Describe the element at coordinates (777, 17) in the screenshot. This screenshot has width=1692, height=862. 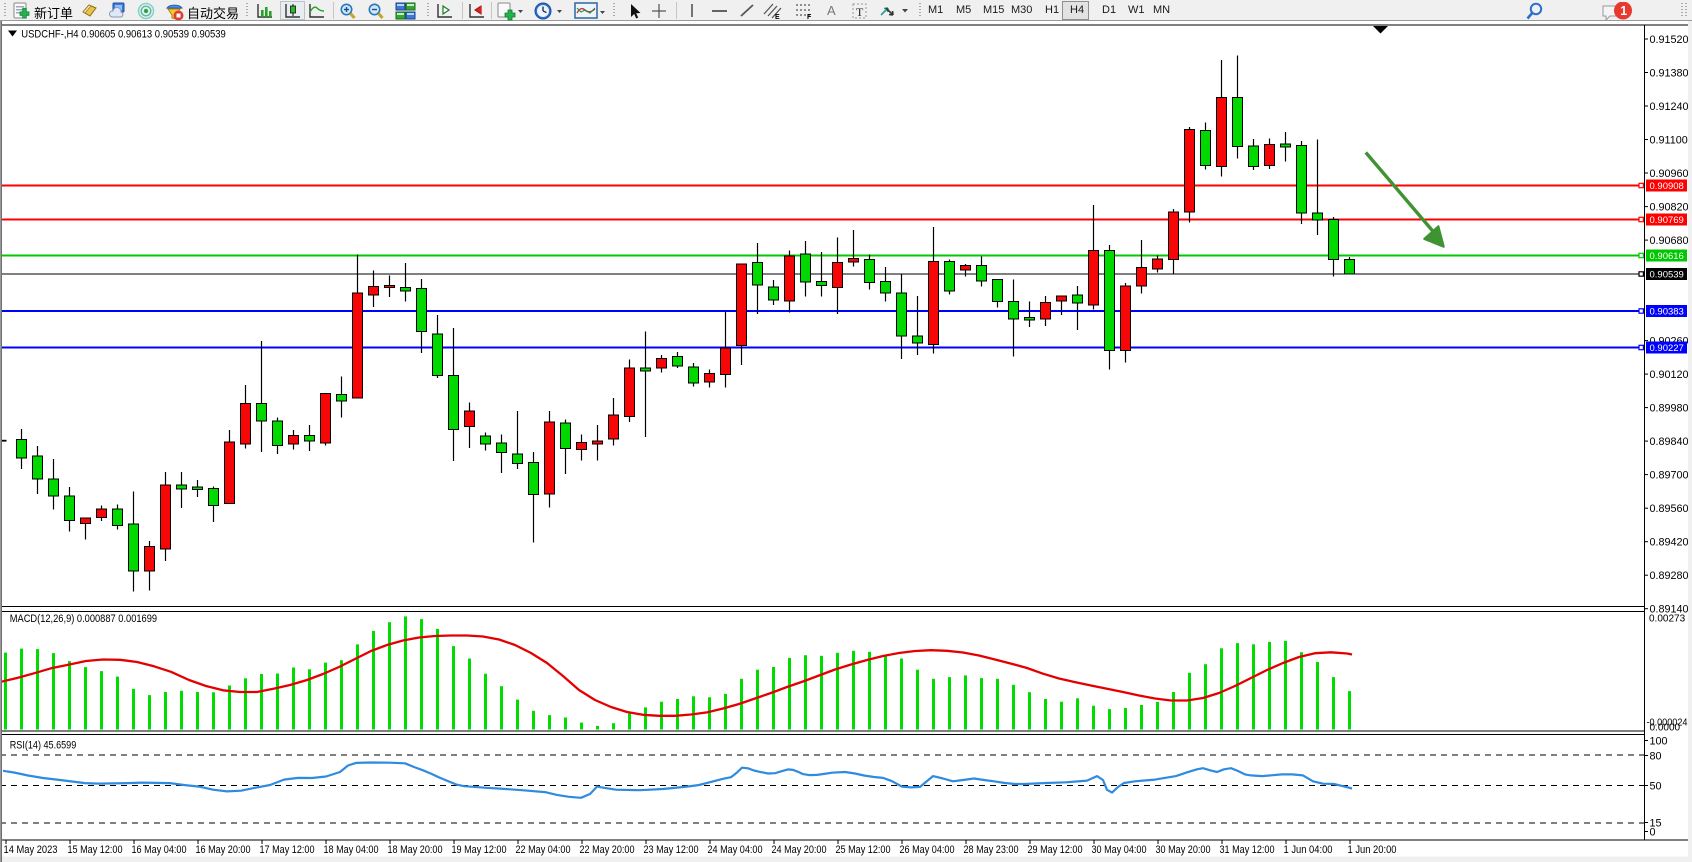
I see `svg-text: E` at that location.